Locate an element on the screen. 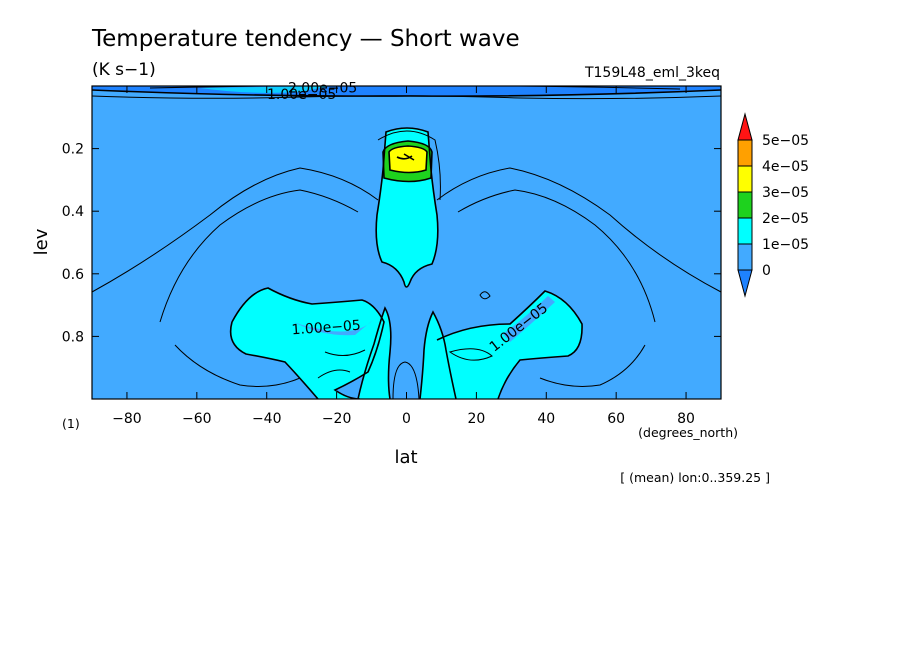  contour-band-left is located at coordinates (331, 328).